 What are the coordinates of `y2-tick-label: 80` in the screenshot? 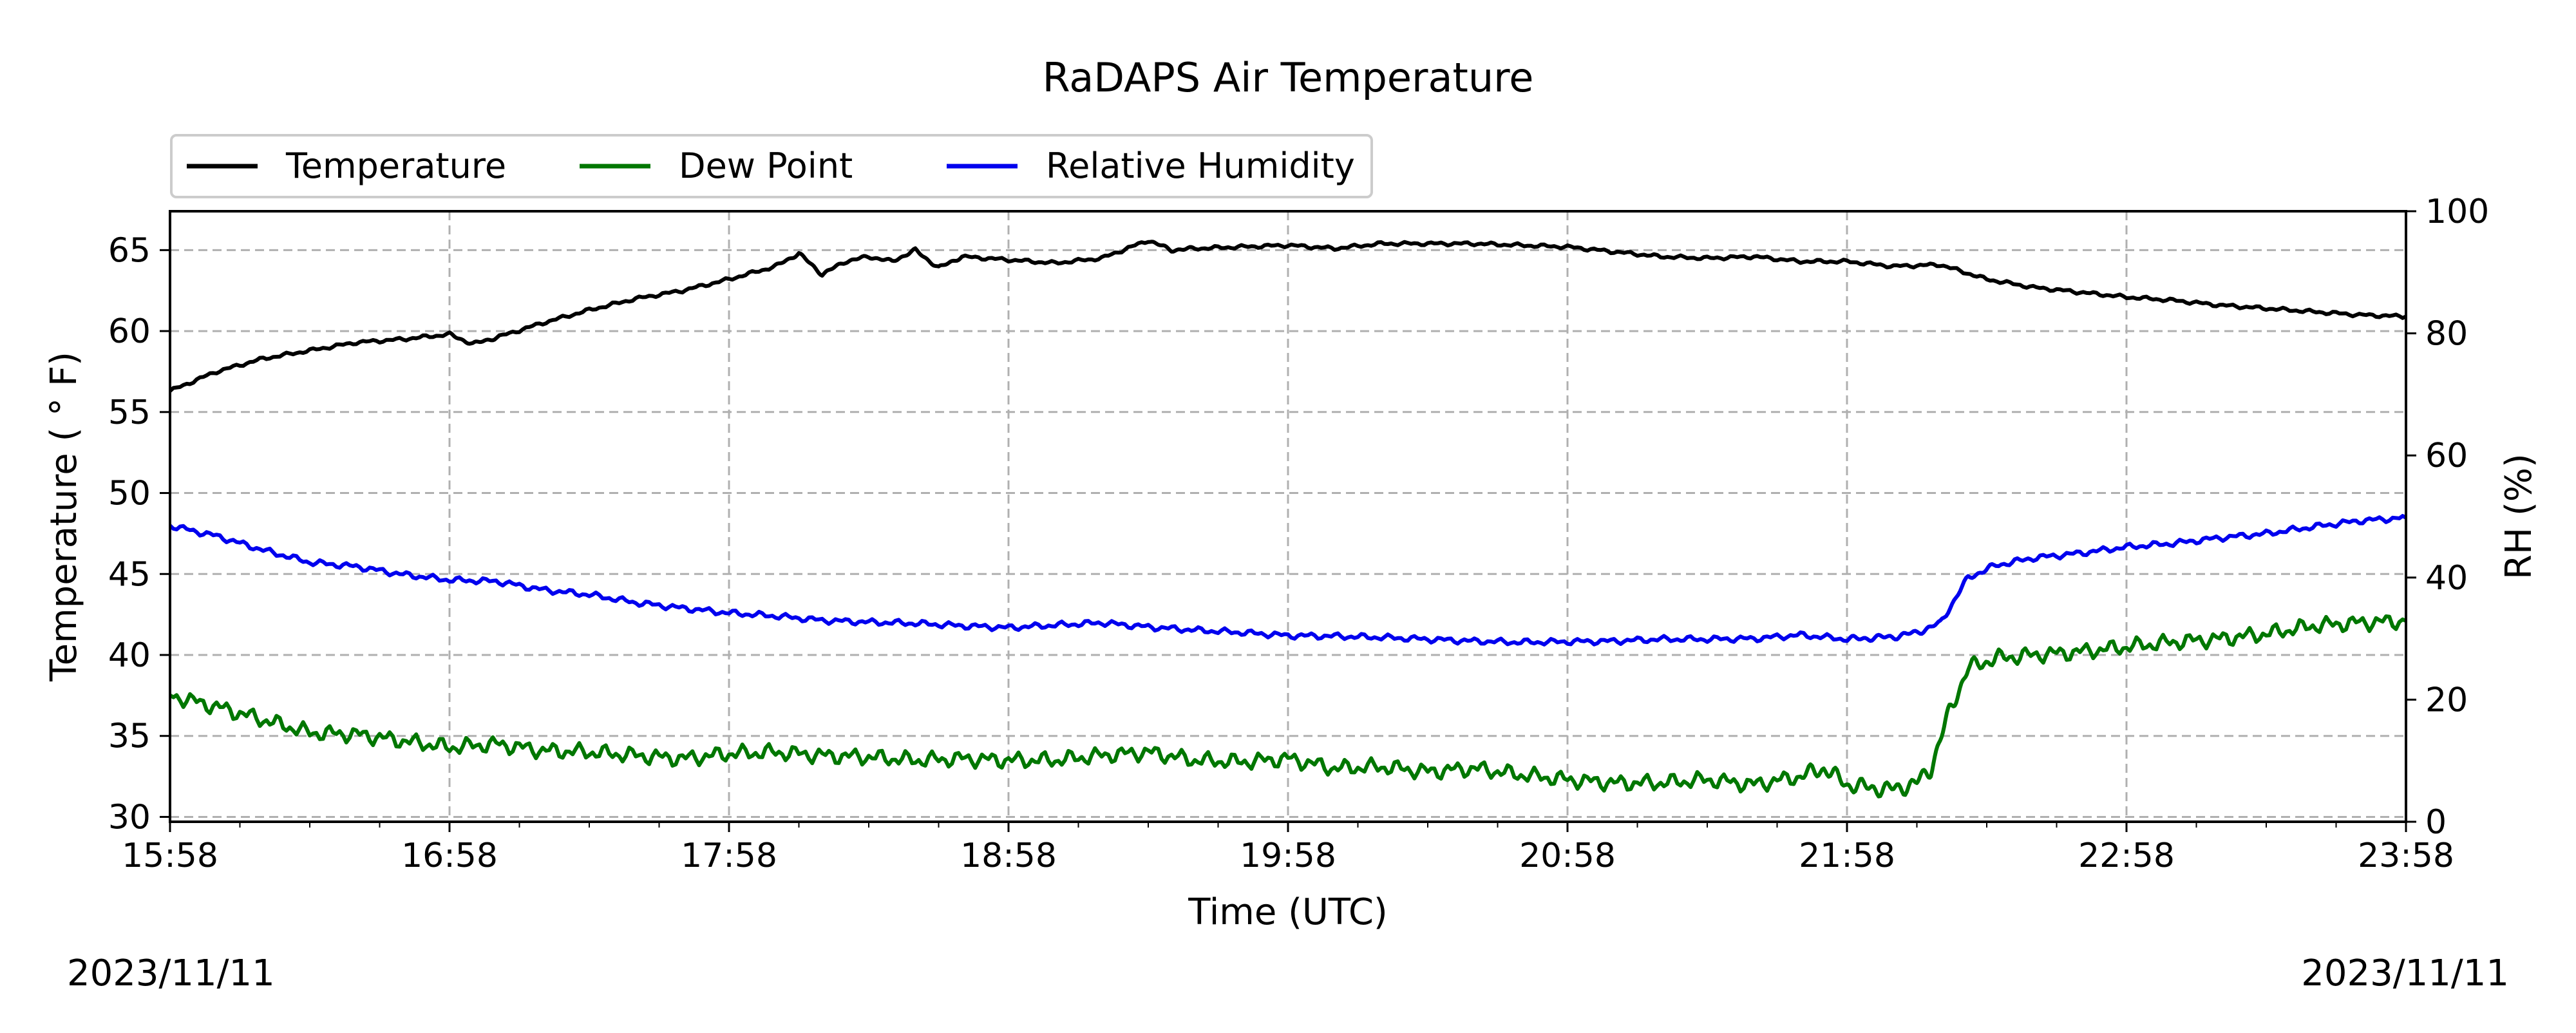 It's located at (2446, 335).